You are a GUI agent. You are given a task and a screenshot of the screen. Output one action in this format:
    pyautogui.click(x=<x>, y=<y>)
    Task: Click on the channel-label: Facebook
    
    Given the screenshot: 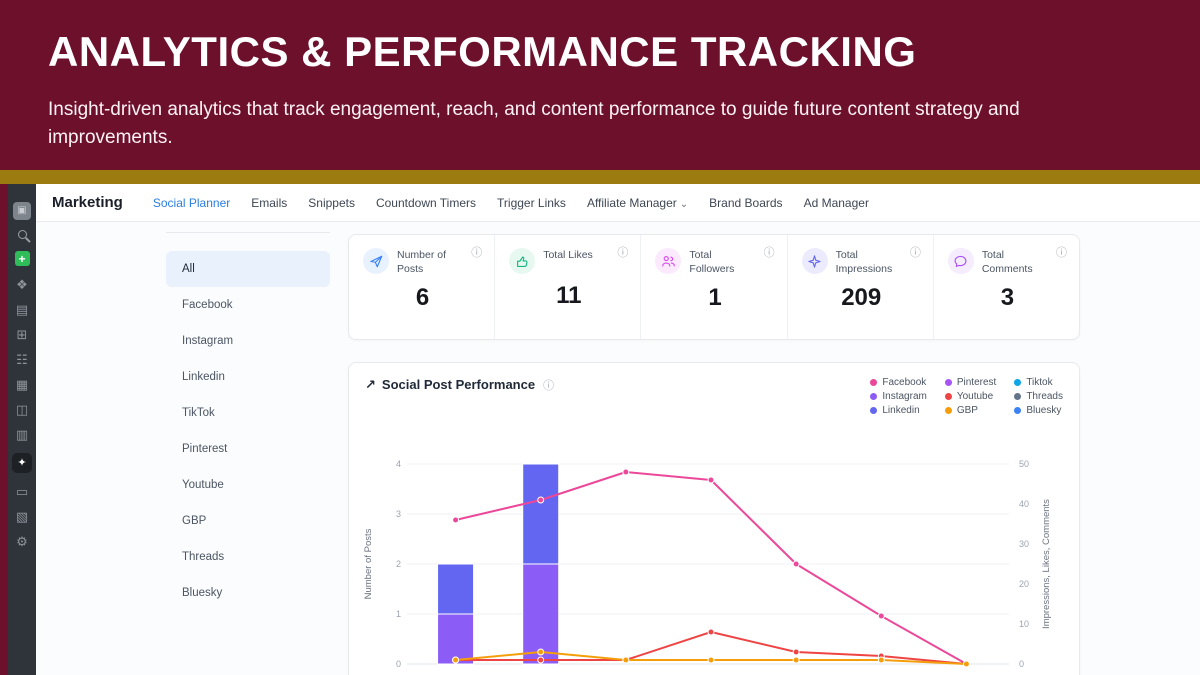 What is the action you would take?
    pyautogui.click(x=207, y=305)
    